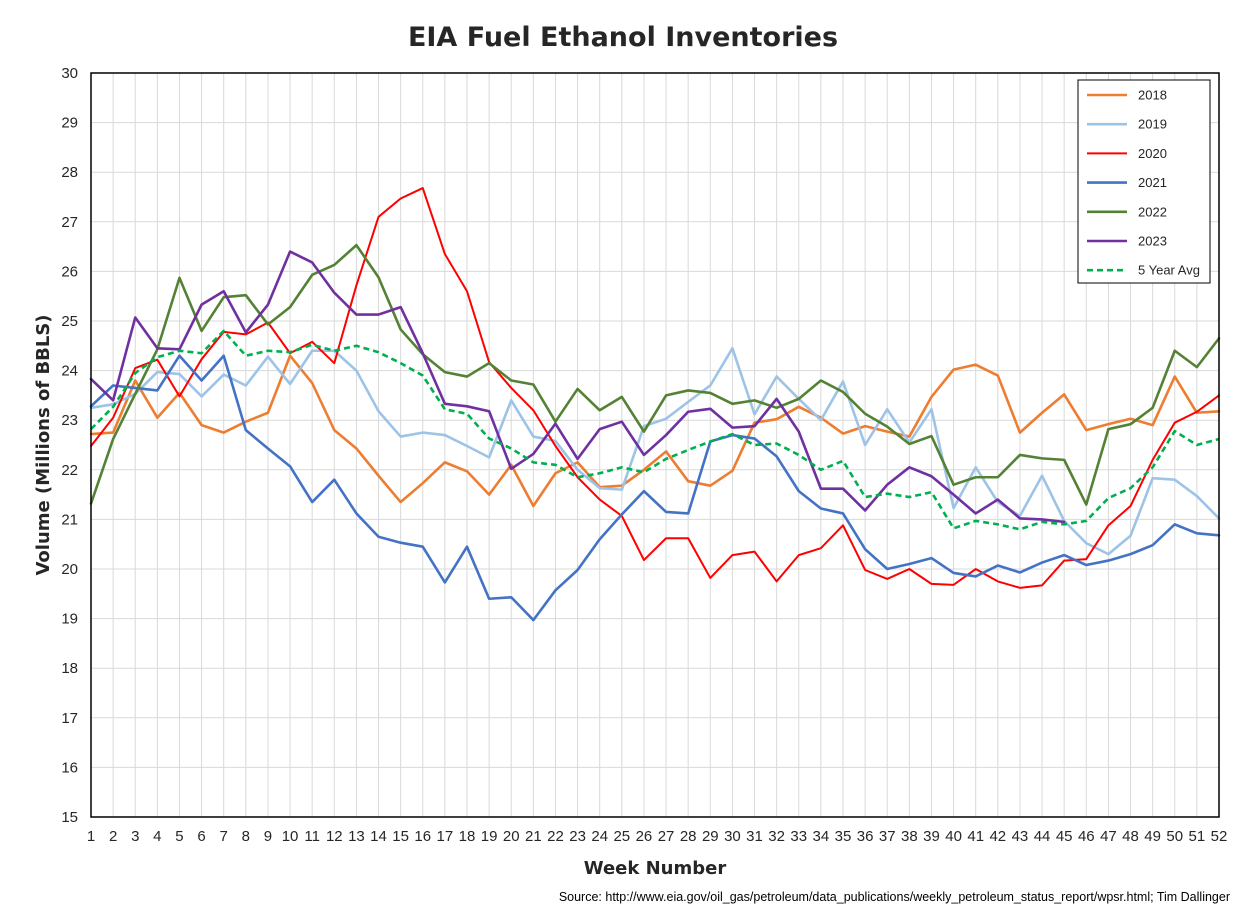  I want to click on x-tick-label: 40, so click(953, 836).